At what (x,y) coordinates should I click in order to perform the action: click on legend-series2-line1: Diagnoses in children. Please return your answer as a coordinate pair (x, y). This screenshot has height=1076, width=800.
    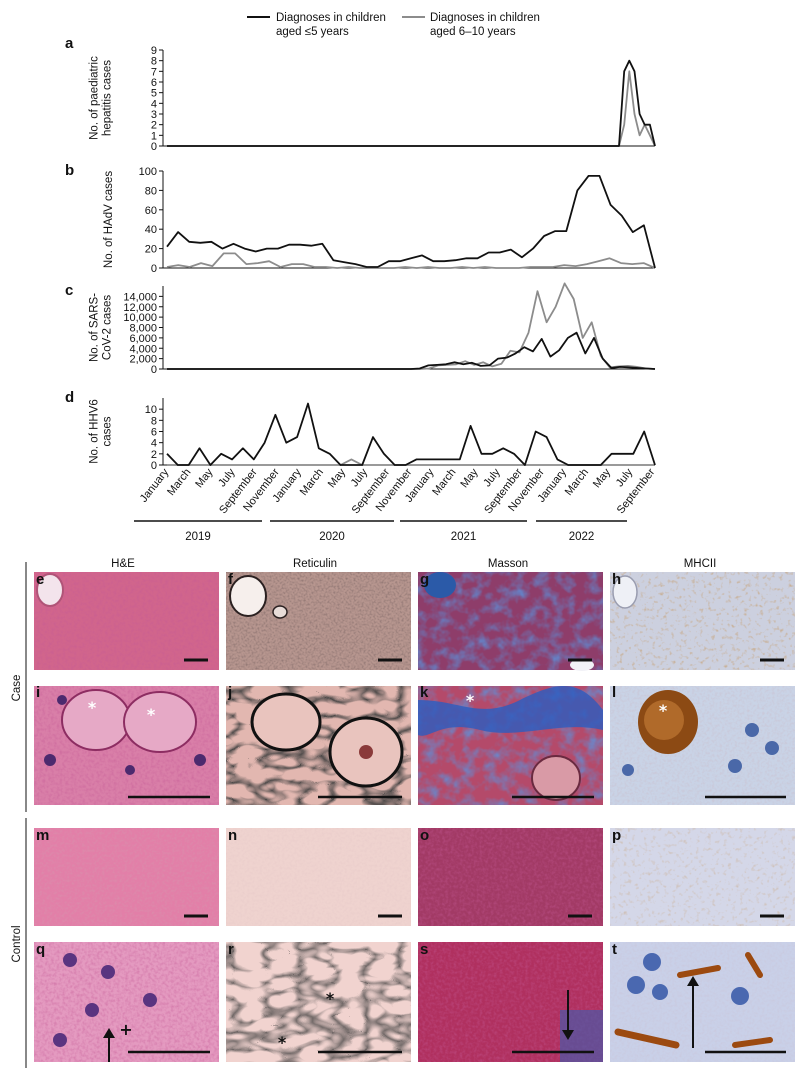
    Looking at the image, I should click on (485, 18).